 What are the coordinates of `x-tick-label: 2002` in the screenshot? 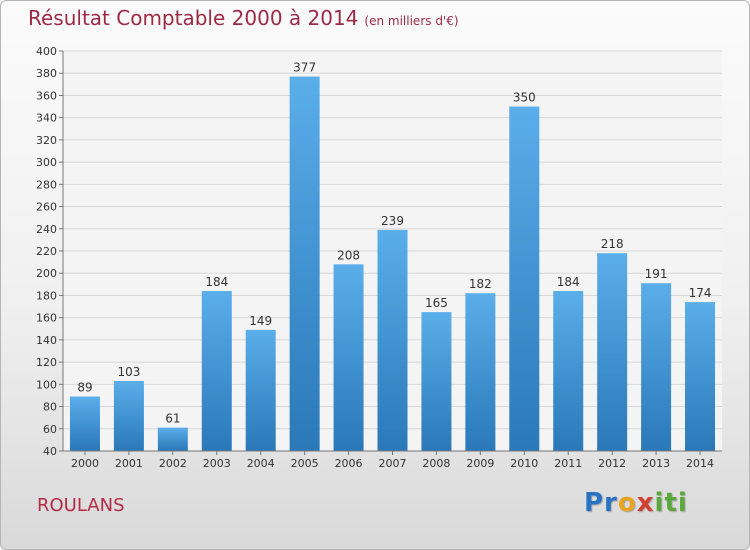 It's located at (173, 463).